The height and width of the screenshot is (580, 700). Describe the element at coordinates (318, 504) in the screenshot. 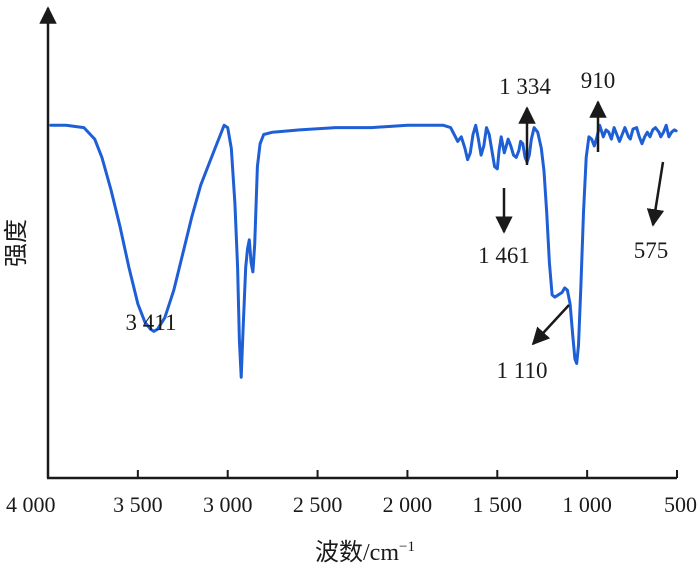

I see `x-tick-label-2500: 2 500` at that location.